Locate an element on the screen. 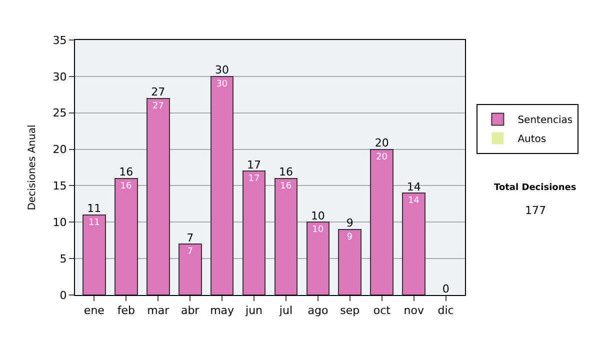  data-label: 17 is located at coordinates (254, 179).